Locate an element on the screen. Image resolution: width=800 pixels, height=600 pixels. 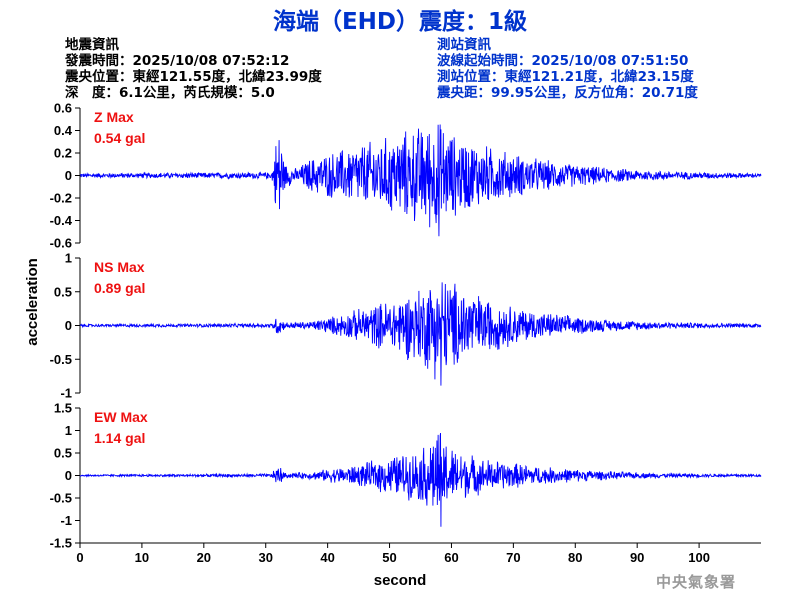
x-tick-label: 0 is located at coordinates (79, 557).